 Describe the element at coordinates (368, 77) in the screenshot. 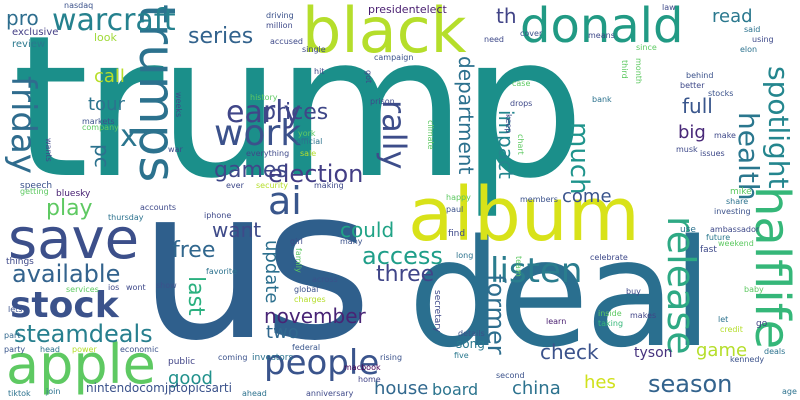

I see `word-got: got` at that location.